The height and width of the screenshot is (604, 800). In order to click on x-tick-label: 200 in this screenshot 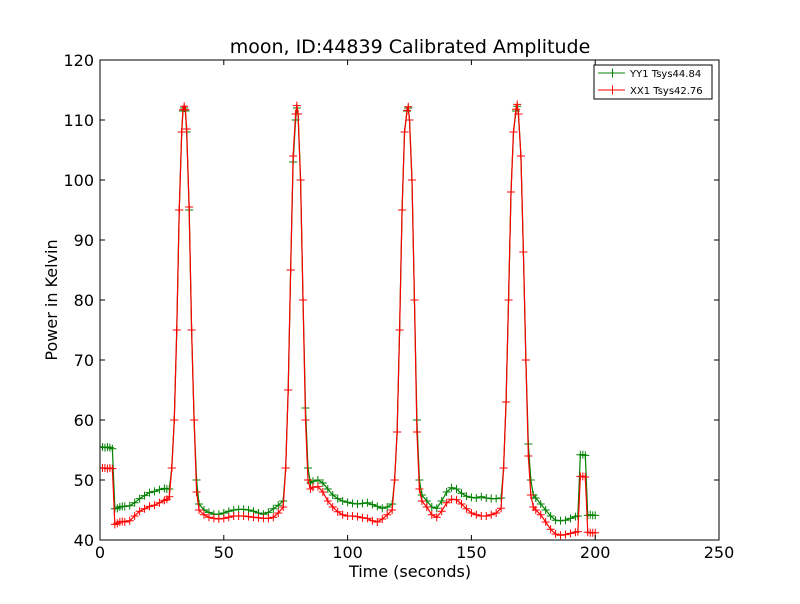, I will do `click(595, 552)`.